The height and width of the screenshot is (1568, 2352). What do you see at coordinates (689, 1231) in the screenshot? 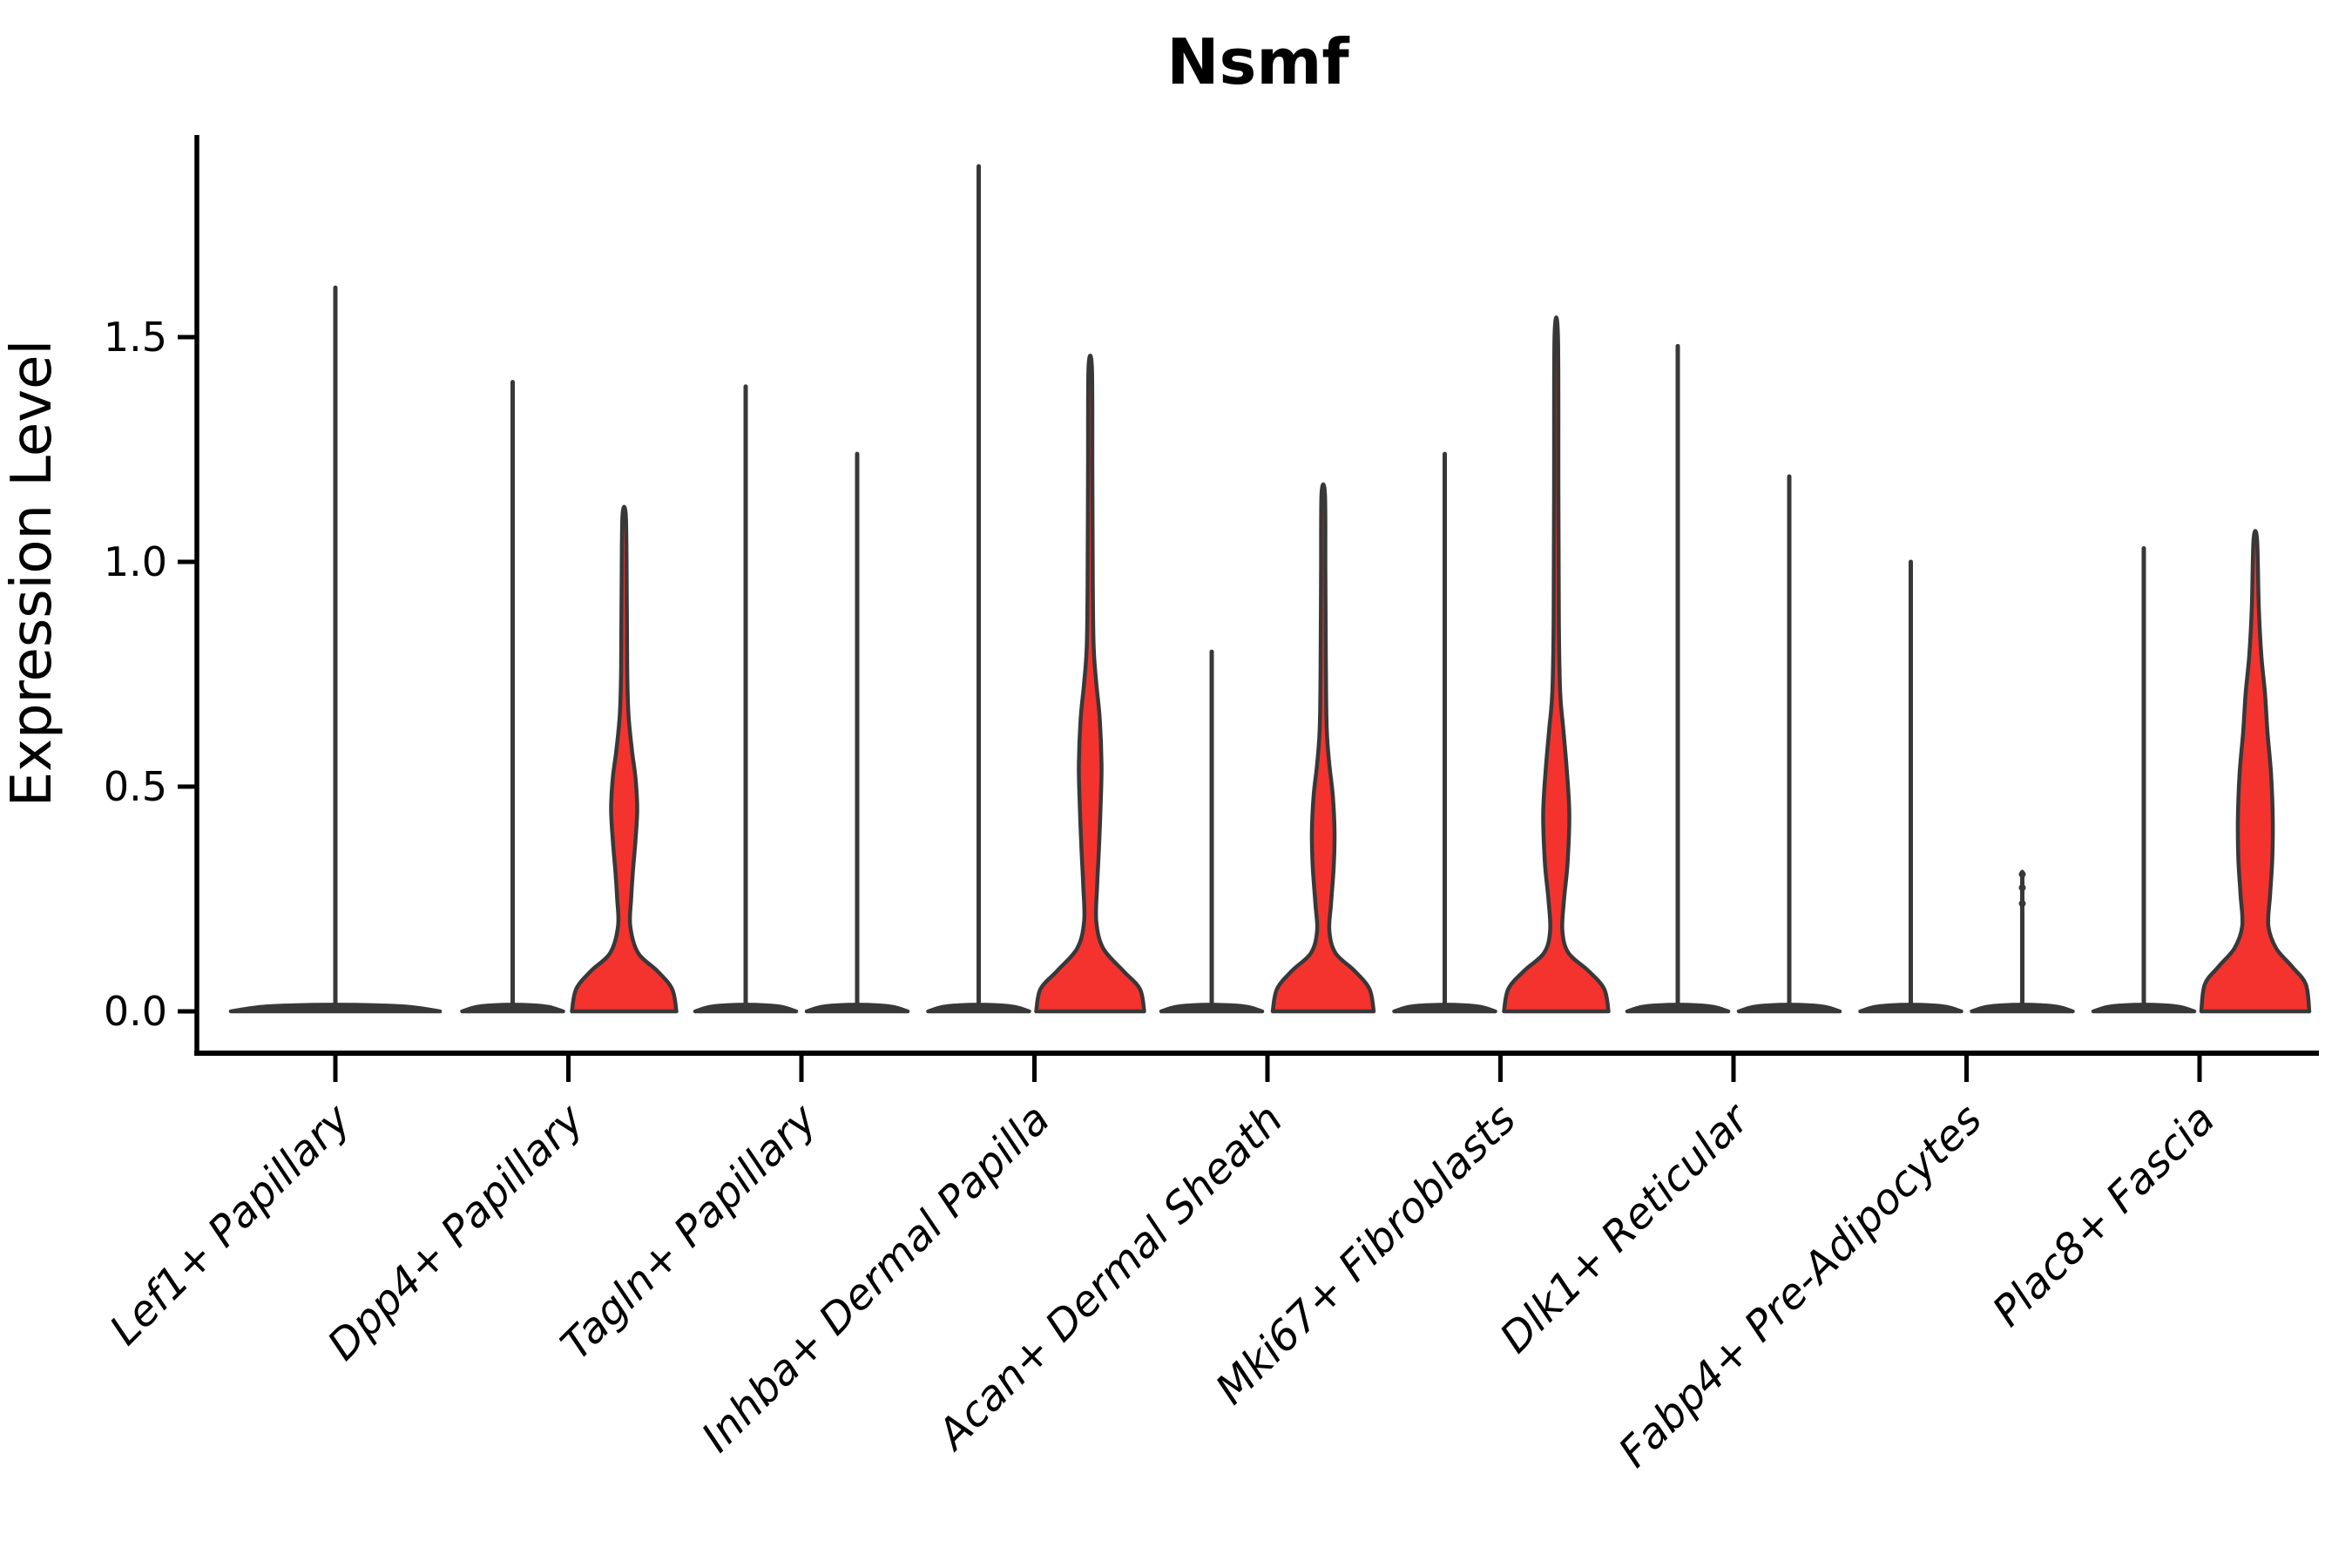
I see `x-tick-label-tagln-papillary: Tagln+ Papillary` at bounding box center [689, 1231].